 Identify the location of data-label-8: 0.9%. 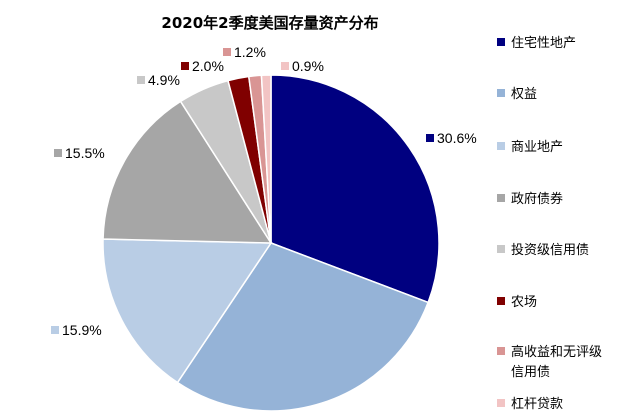
(308, 66).